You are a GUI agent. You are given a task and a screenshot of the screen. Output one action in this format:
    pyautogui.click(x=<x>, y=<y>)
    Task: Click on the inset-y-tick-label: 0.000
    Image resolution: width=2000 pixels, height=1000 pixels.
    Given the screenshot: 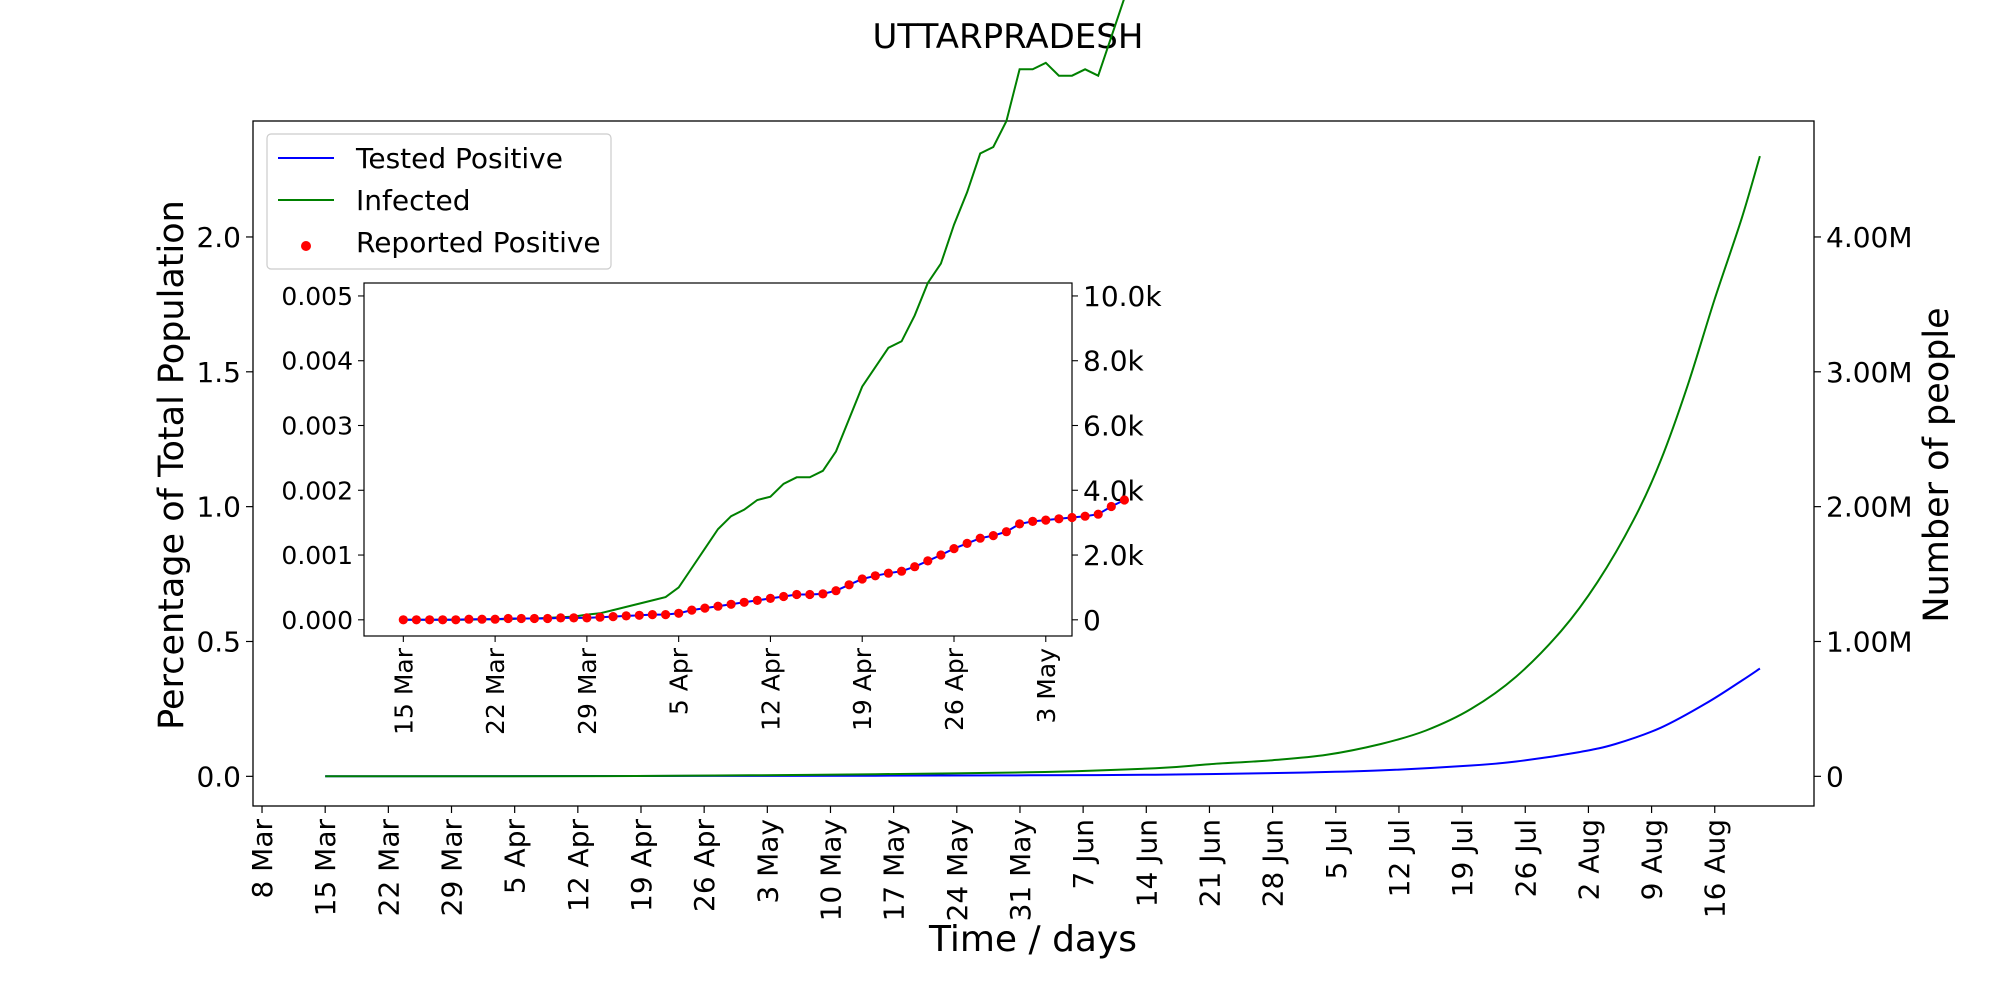 What is the action you would take?
    pyautogui.click(x=317, y=620)
    